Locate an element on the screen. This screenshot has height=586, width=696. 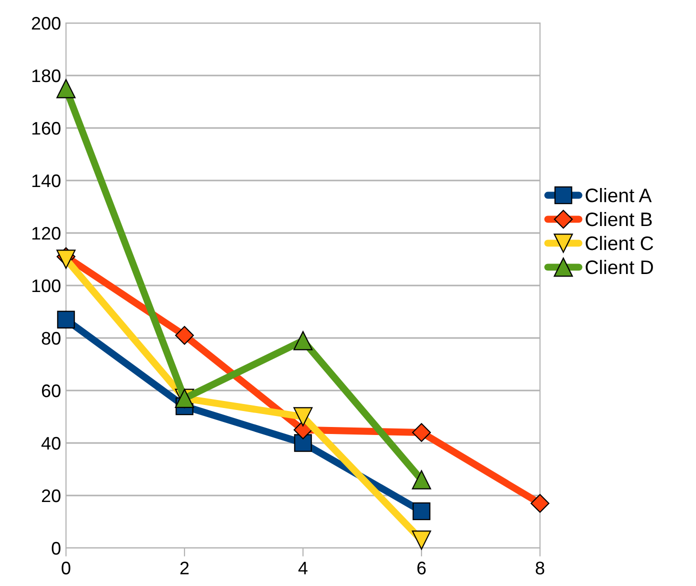
y-tick-label: 120 is located at coordinates (46, 233).